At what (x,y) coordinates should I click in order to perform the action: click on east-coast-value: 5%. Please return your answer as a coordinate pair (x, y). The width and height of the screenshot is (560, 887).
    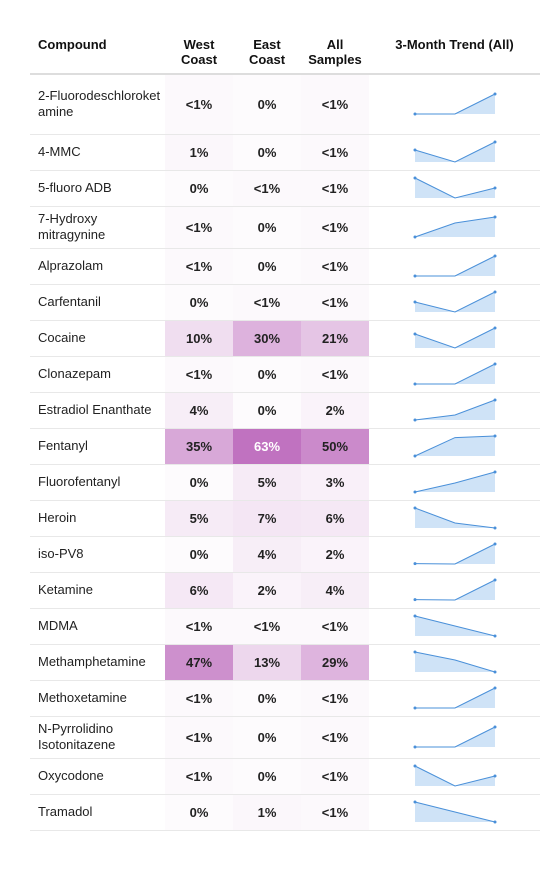
    Looking at the image, I should click on (267, 482).